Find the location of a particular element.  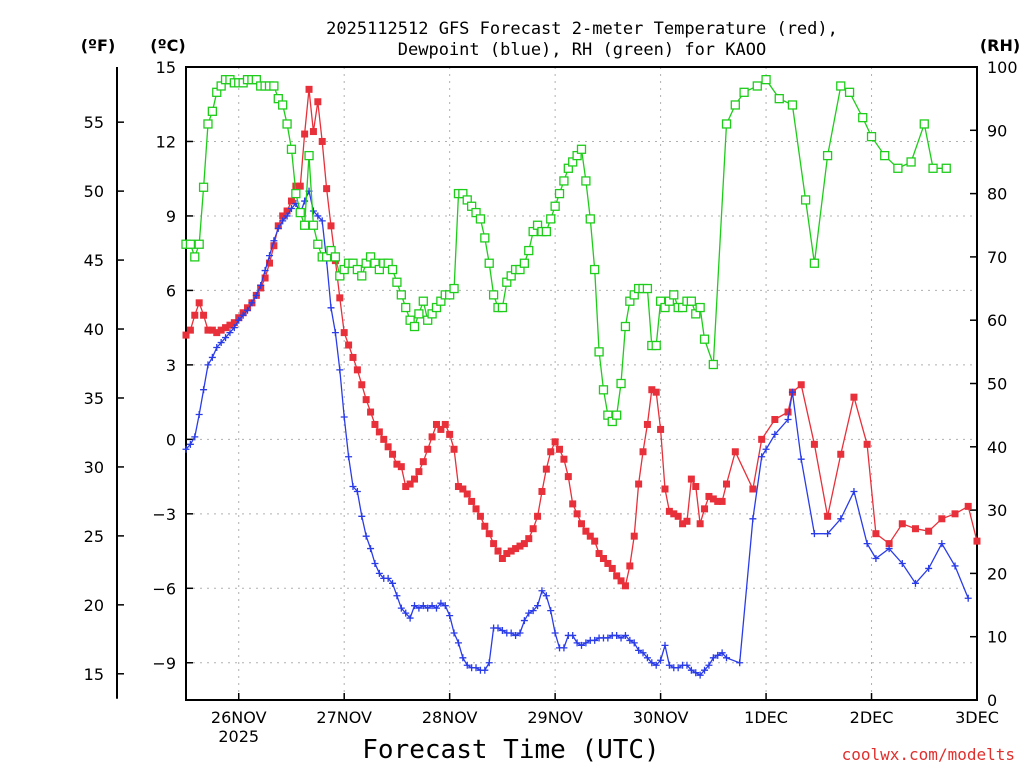

x-tick-label: 1DEC is located at coordinates (766, 717).